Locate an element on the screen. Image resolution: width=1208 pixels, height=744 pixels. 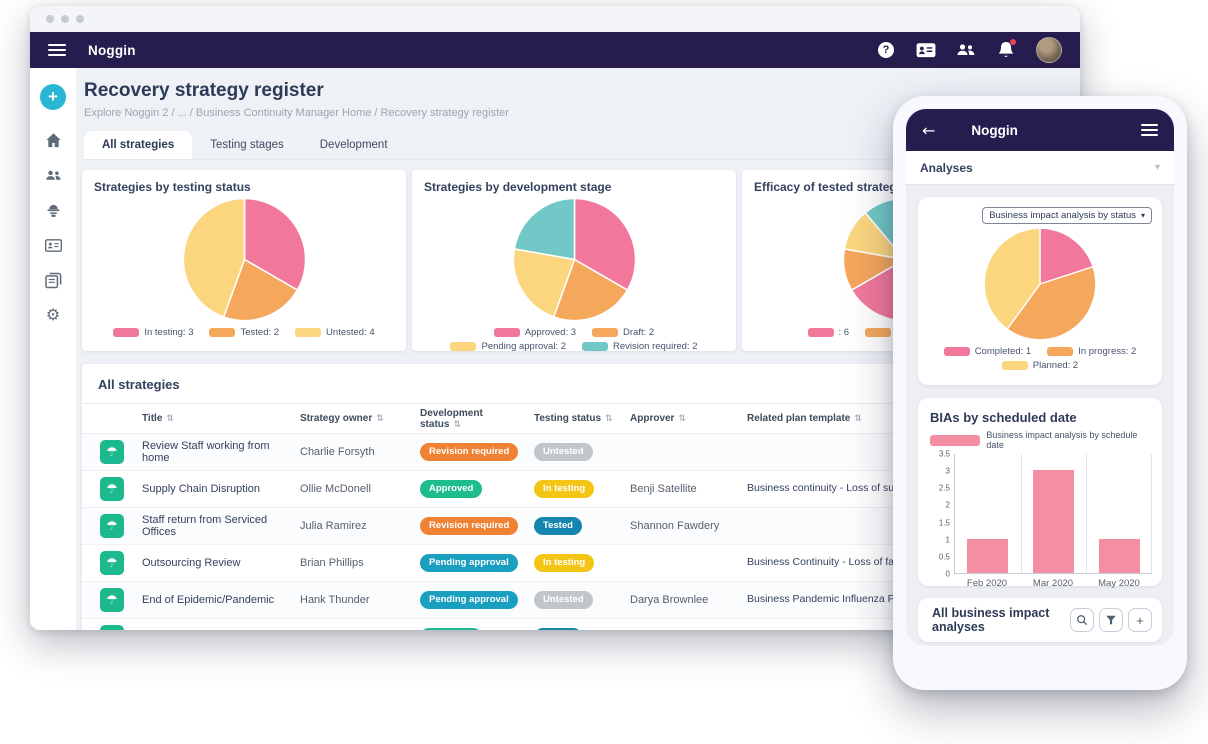
gridline is located at coordinates (1151, 513).